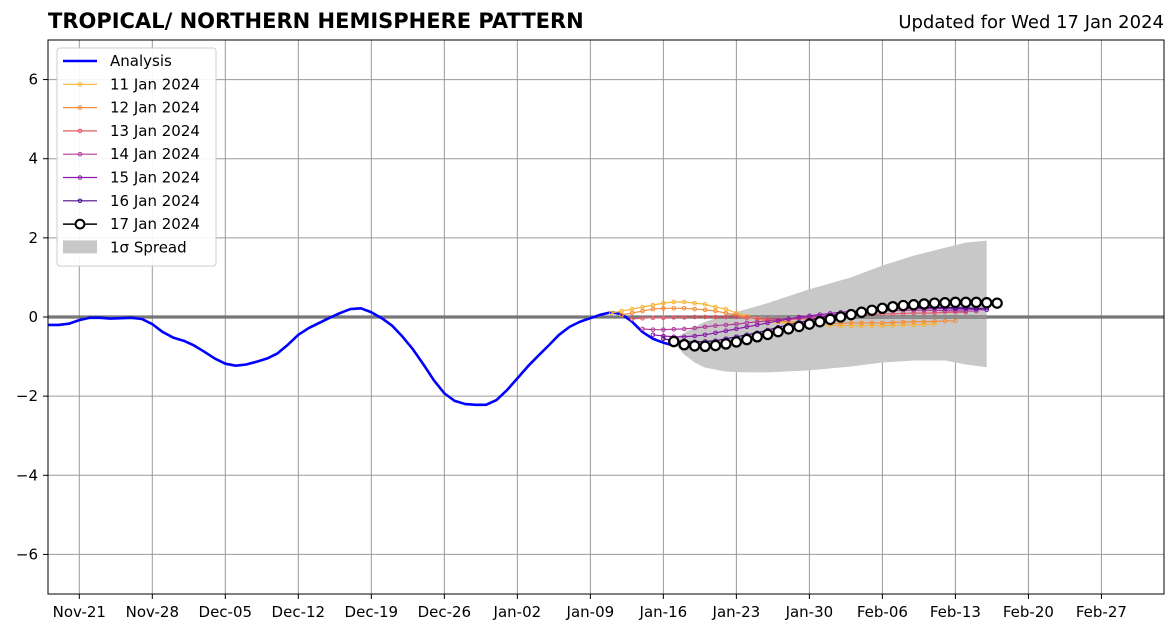 This screenshot has width=1176, height=633. I want to click on y-tick-label: 0, so click(33, 317).